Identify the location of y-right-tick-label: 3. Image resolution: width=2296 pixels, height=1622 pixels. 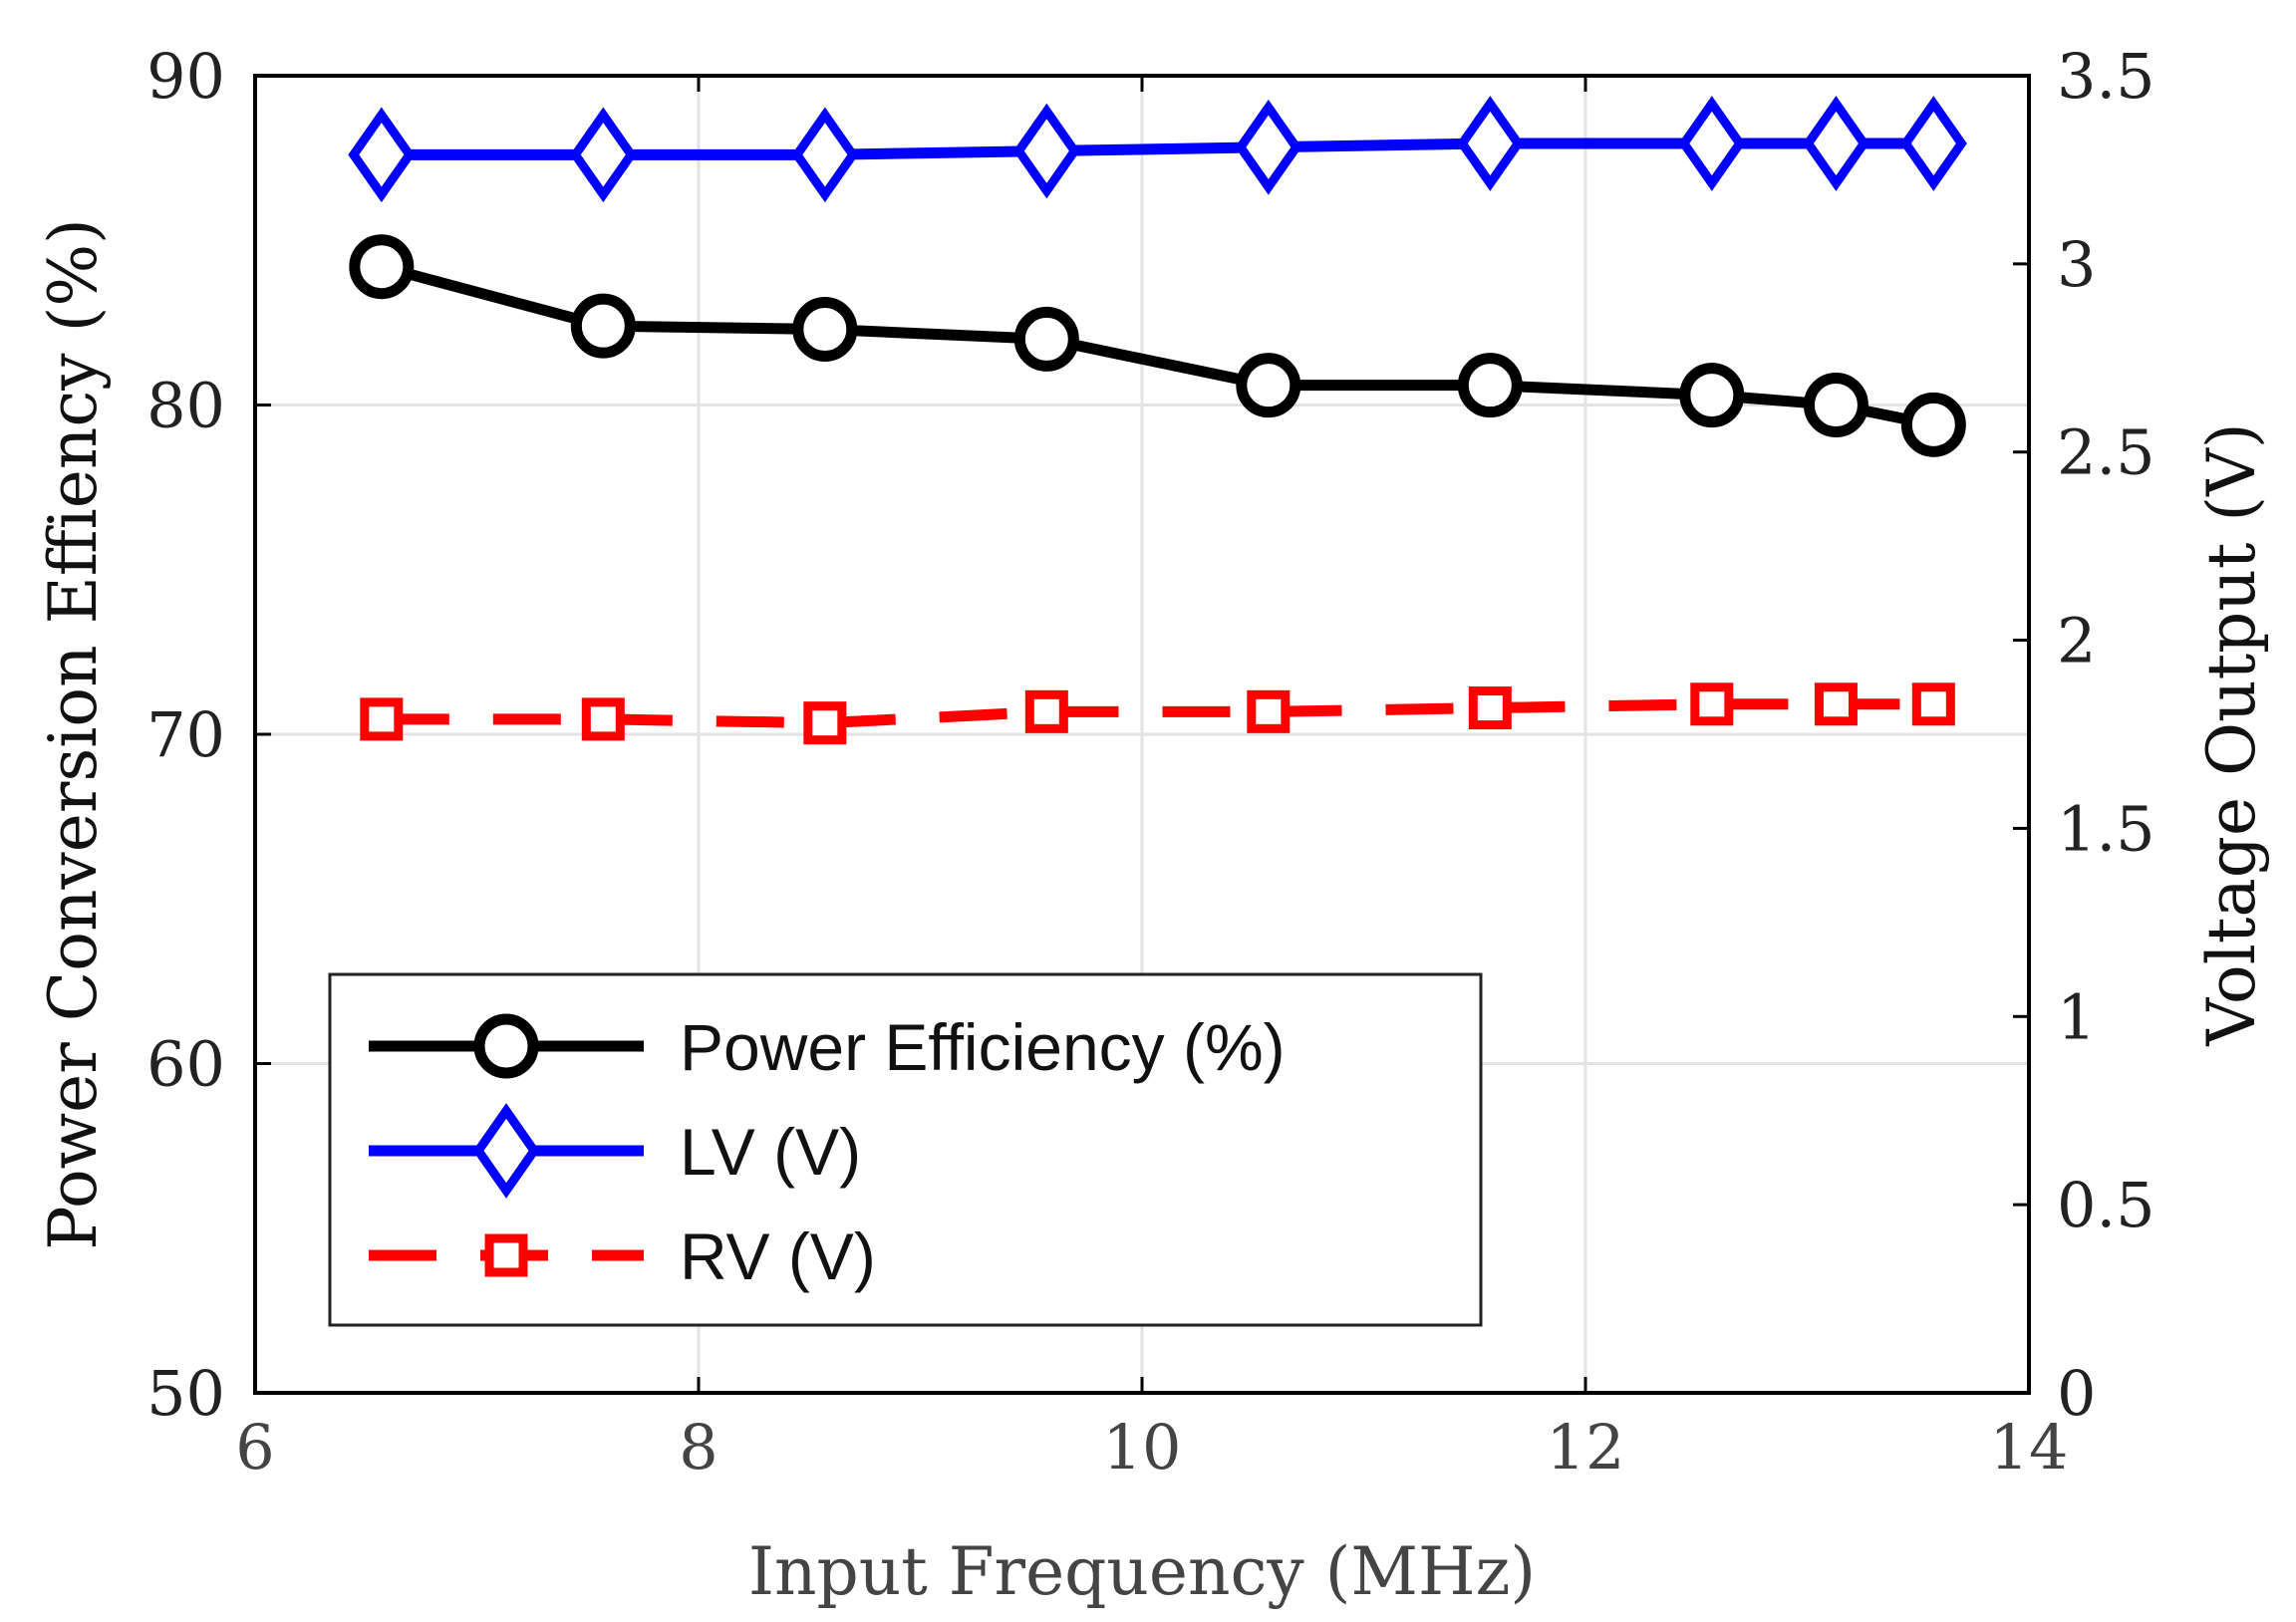
(2076, 264).